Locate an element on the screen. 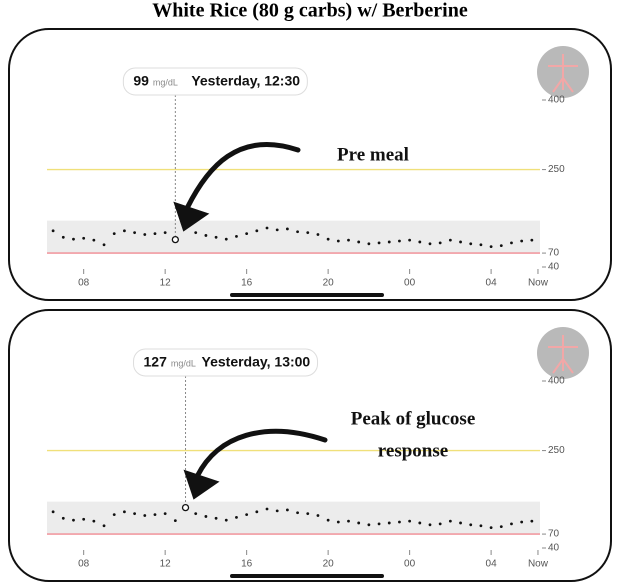 The height and width of the screenshot is (587, 620). tooltip-box is located at coordinates (215, 81).